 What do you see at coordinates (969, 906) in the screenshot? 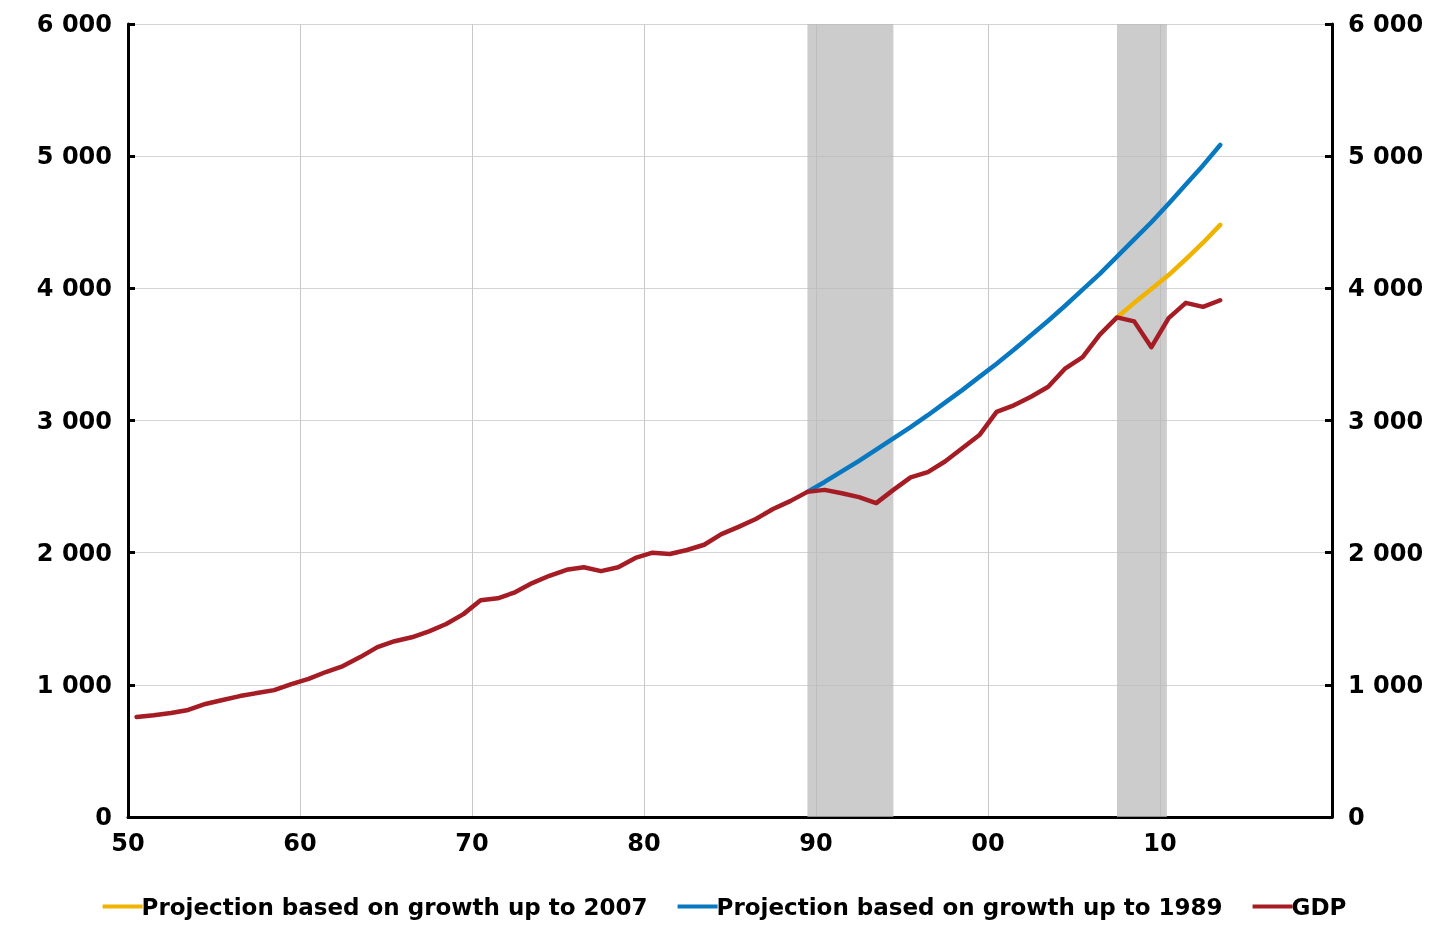
I see `legend-label: Projection based on growth up to 1989` at bounding box center [969, 906].